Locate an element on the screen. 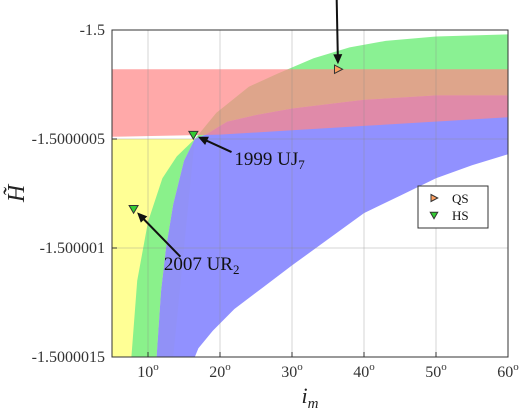 The image size is (520, 411). x-tick-label: 40o is located at coordinates (364, 371).